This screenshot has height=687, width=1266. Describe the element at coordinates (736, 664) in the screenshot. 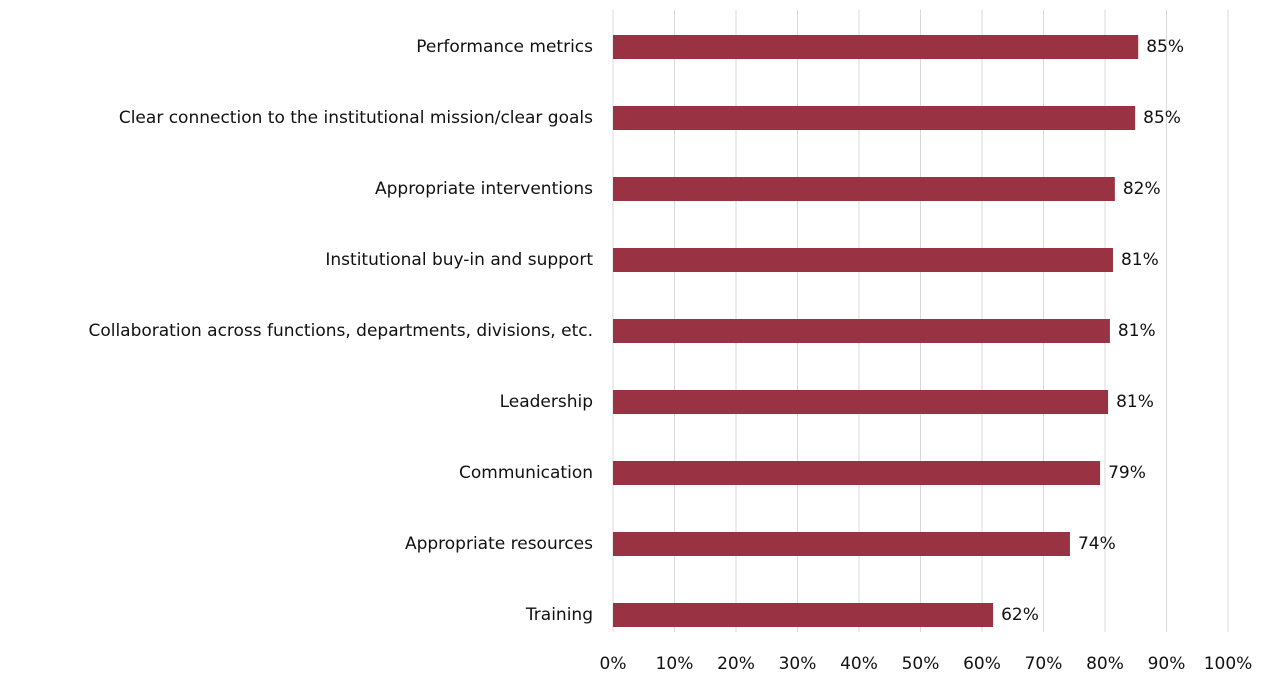

I see `x-tick-label: 20%` at that location.